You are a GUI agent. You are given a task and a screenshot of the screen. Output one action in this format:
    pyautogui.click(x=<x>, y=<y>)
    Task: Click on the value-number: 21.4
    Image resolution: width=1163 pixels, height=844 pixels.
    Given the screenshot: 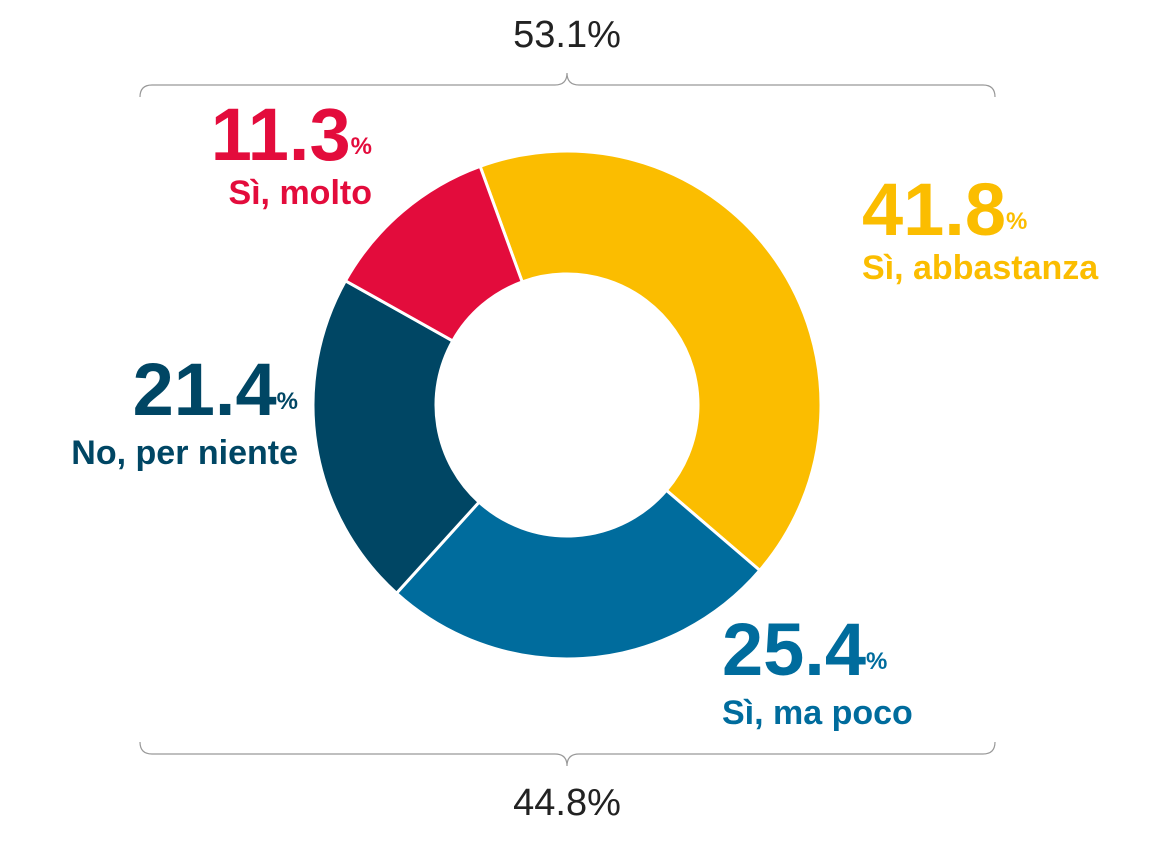 What is the action you would take?
    pyautogui.click(x=205, y=389)
    